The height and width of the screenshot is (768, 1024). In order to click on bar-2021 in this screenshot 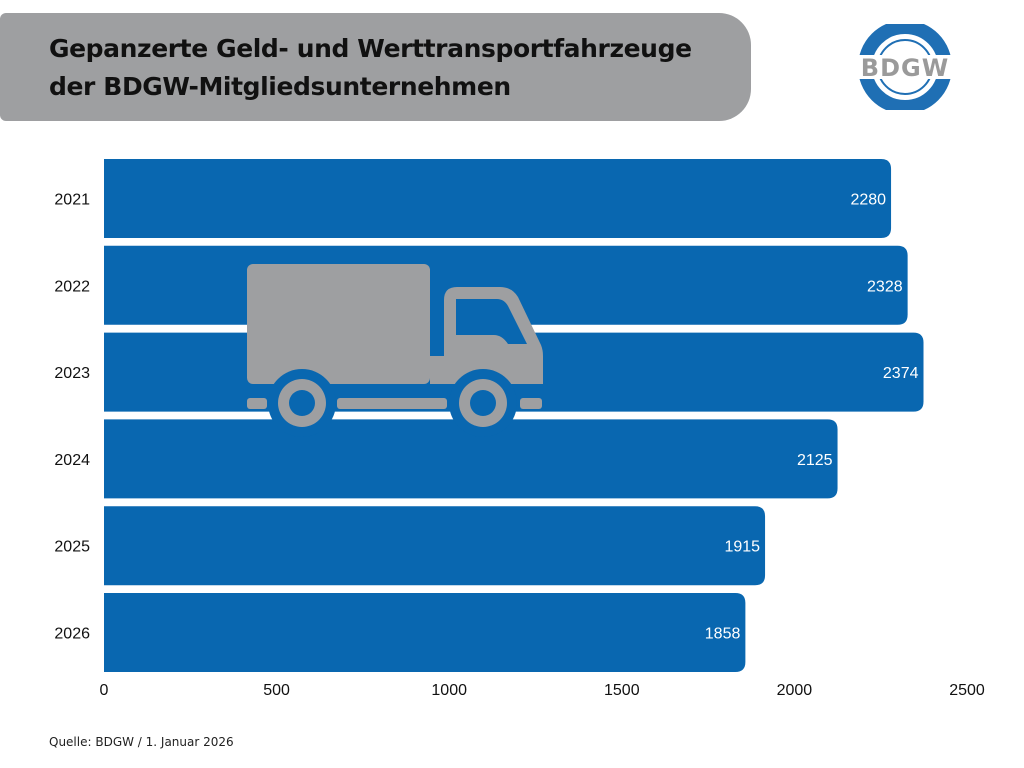, I will do `click(498, 198)`.